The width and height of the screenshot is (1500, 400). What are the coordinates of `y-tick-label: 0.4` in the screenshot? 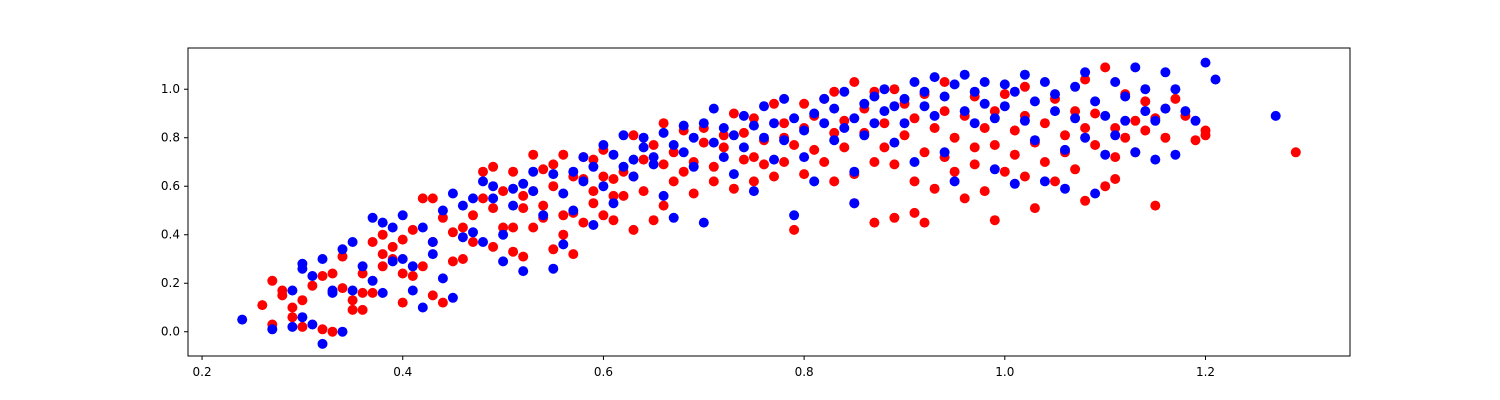 It's located at (170, 235).